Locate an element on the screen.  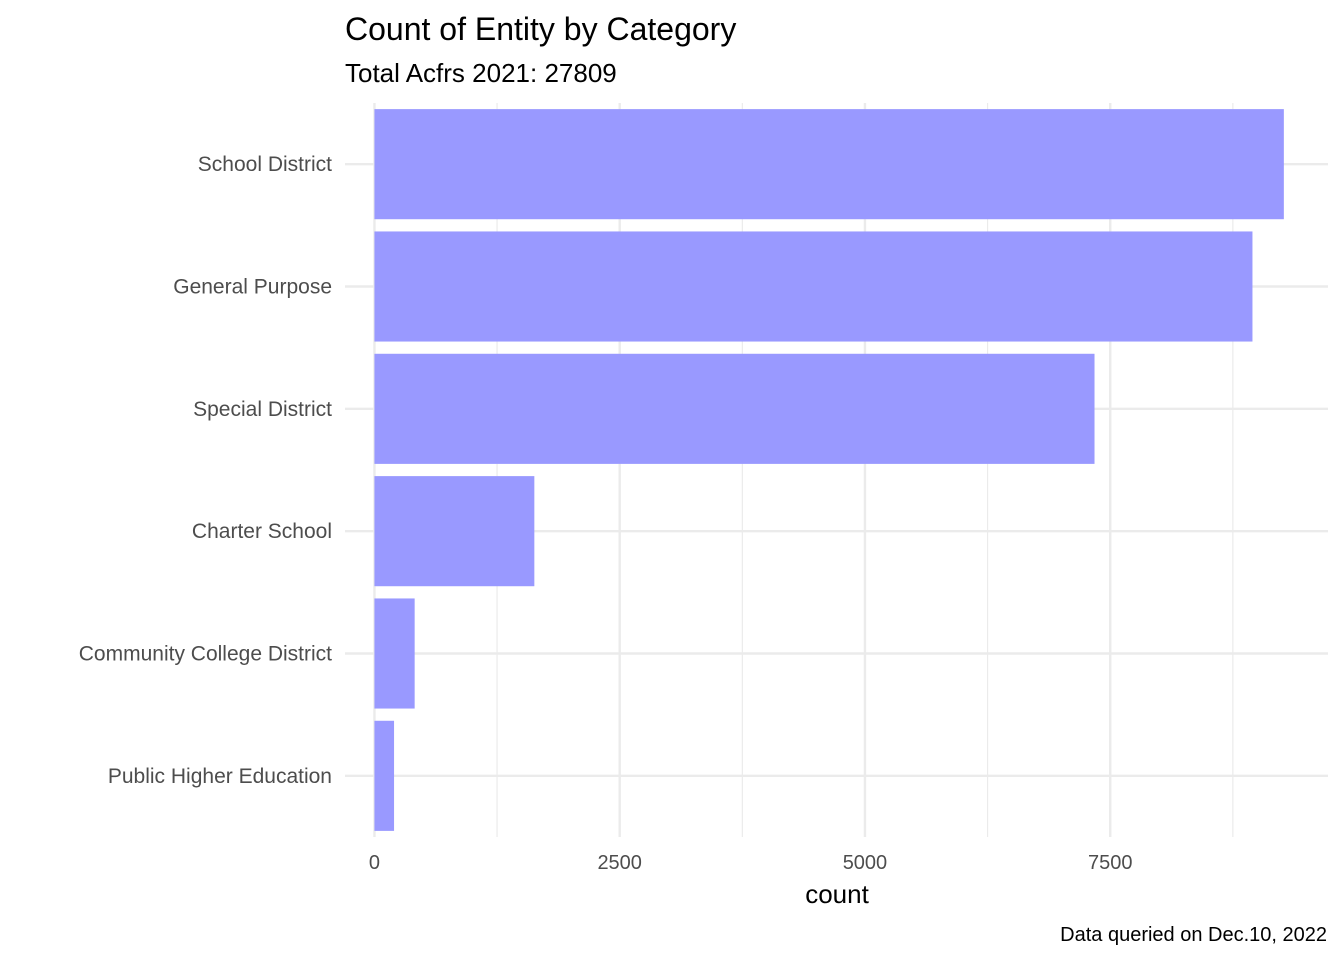
chart-subtitle: Total Acfrs 2021: 27809 is located at coordinates (481, 73).